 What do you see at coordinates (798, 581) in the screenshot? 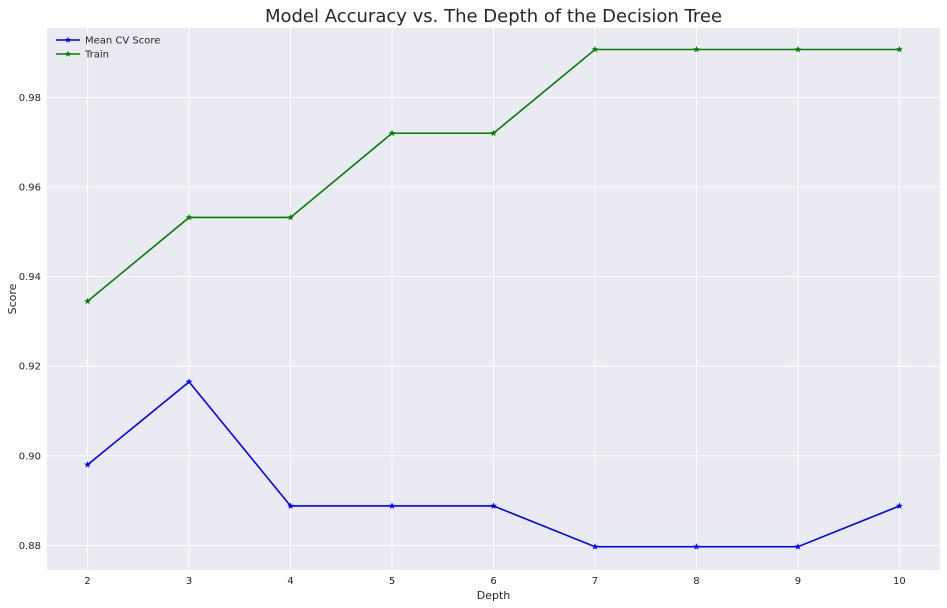
I see `x-tick-label: 9` at bounding box center [798, 581].